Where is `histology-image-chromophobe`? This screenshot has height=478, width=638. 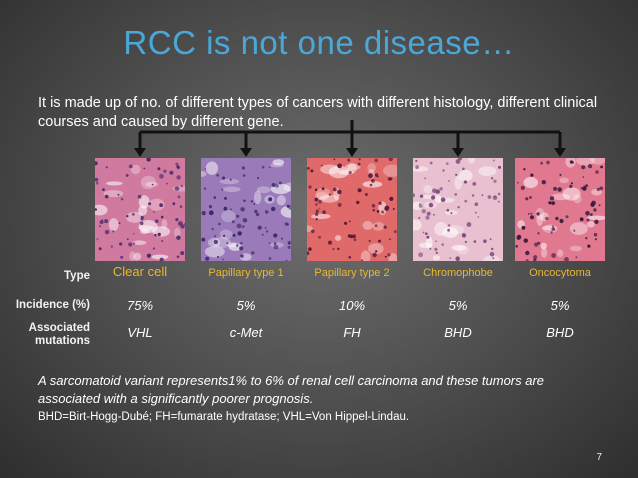
histology-image-chromophobe is located at coordinates (458, 209).